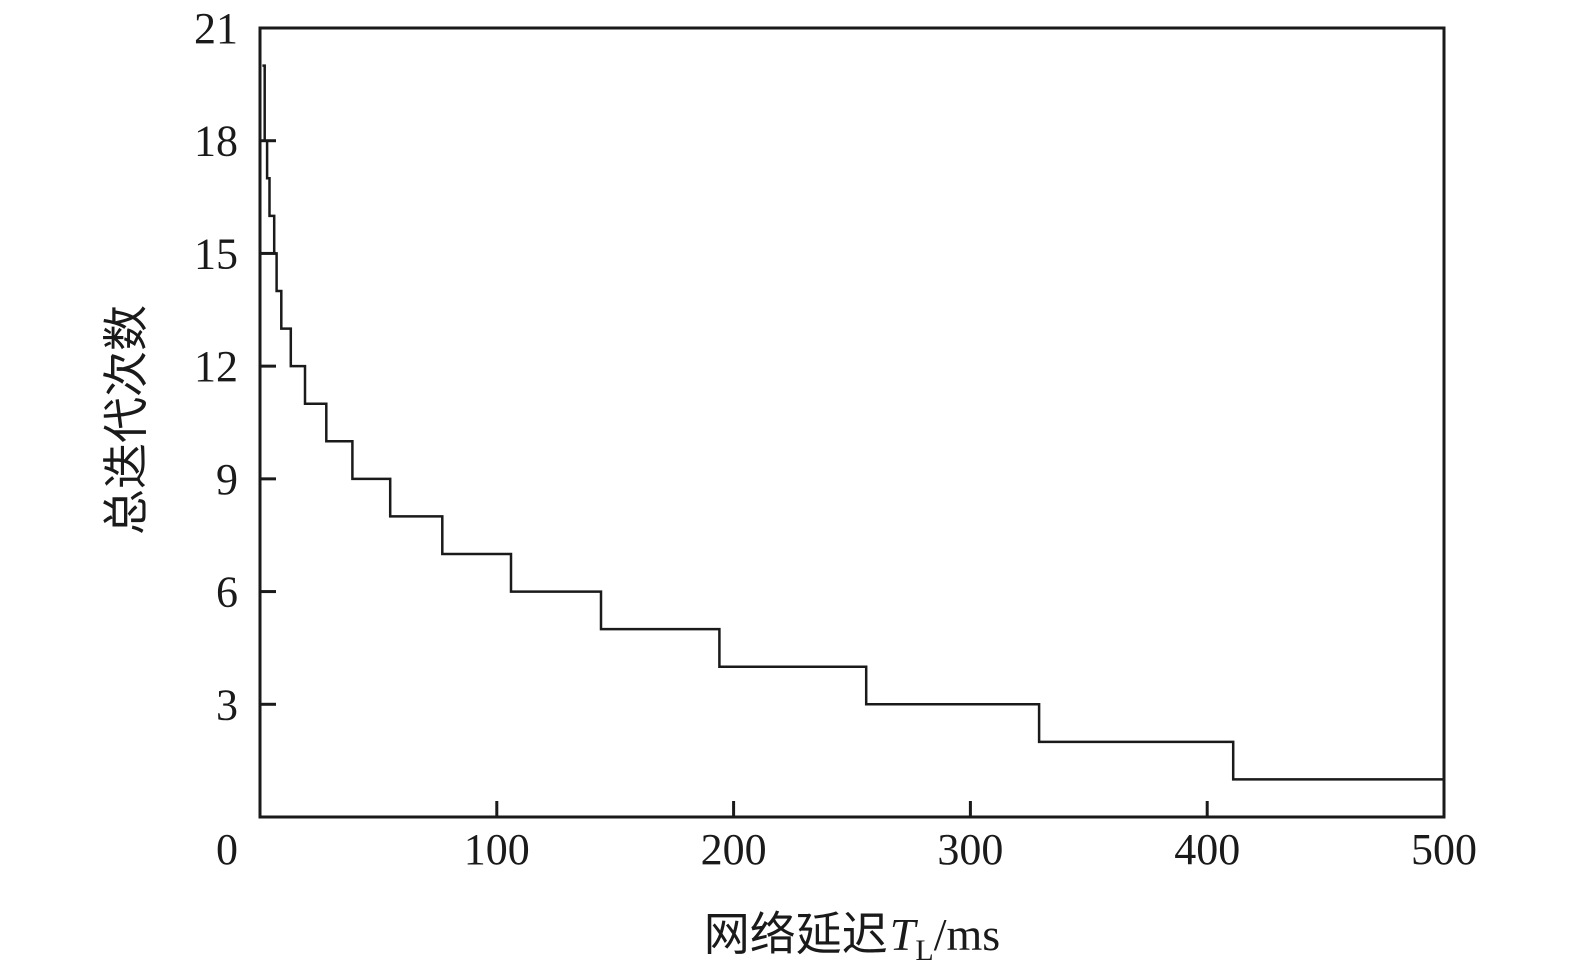  What do you see at coordinates (216, 141) in the screenshot?
I see `y-tick-label: 18` at bounding box center [216, 141].